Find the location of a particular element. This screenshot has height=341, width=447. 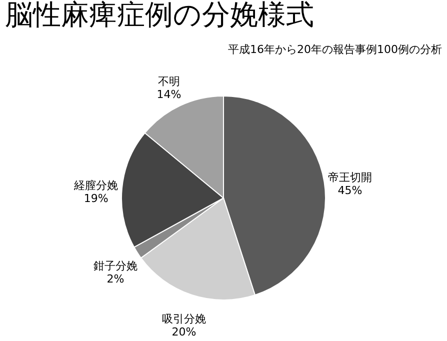

slice-label: 不明 is located at coordinates (169, 81).